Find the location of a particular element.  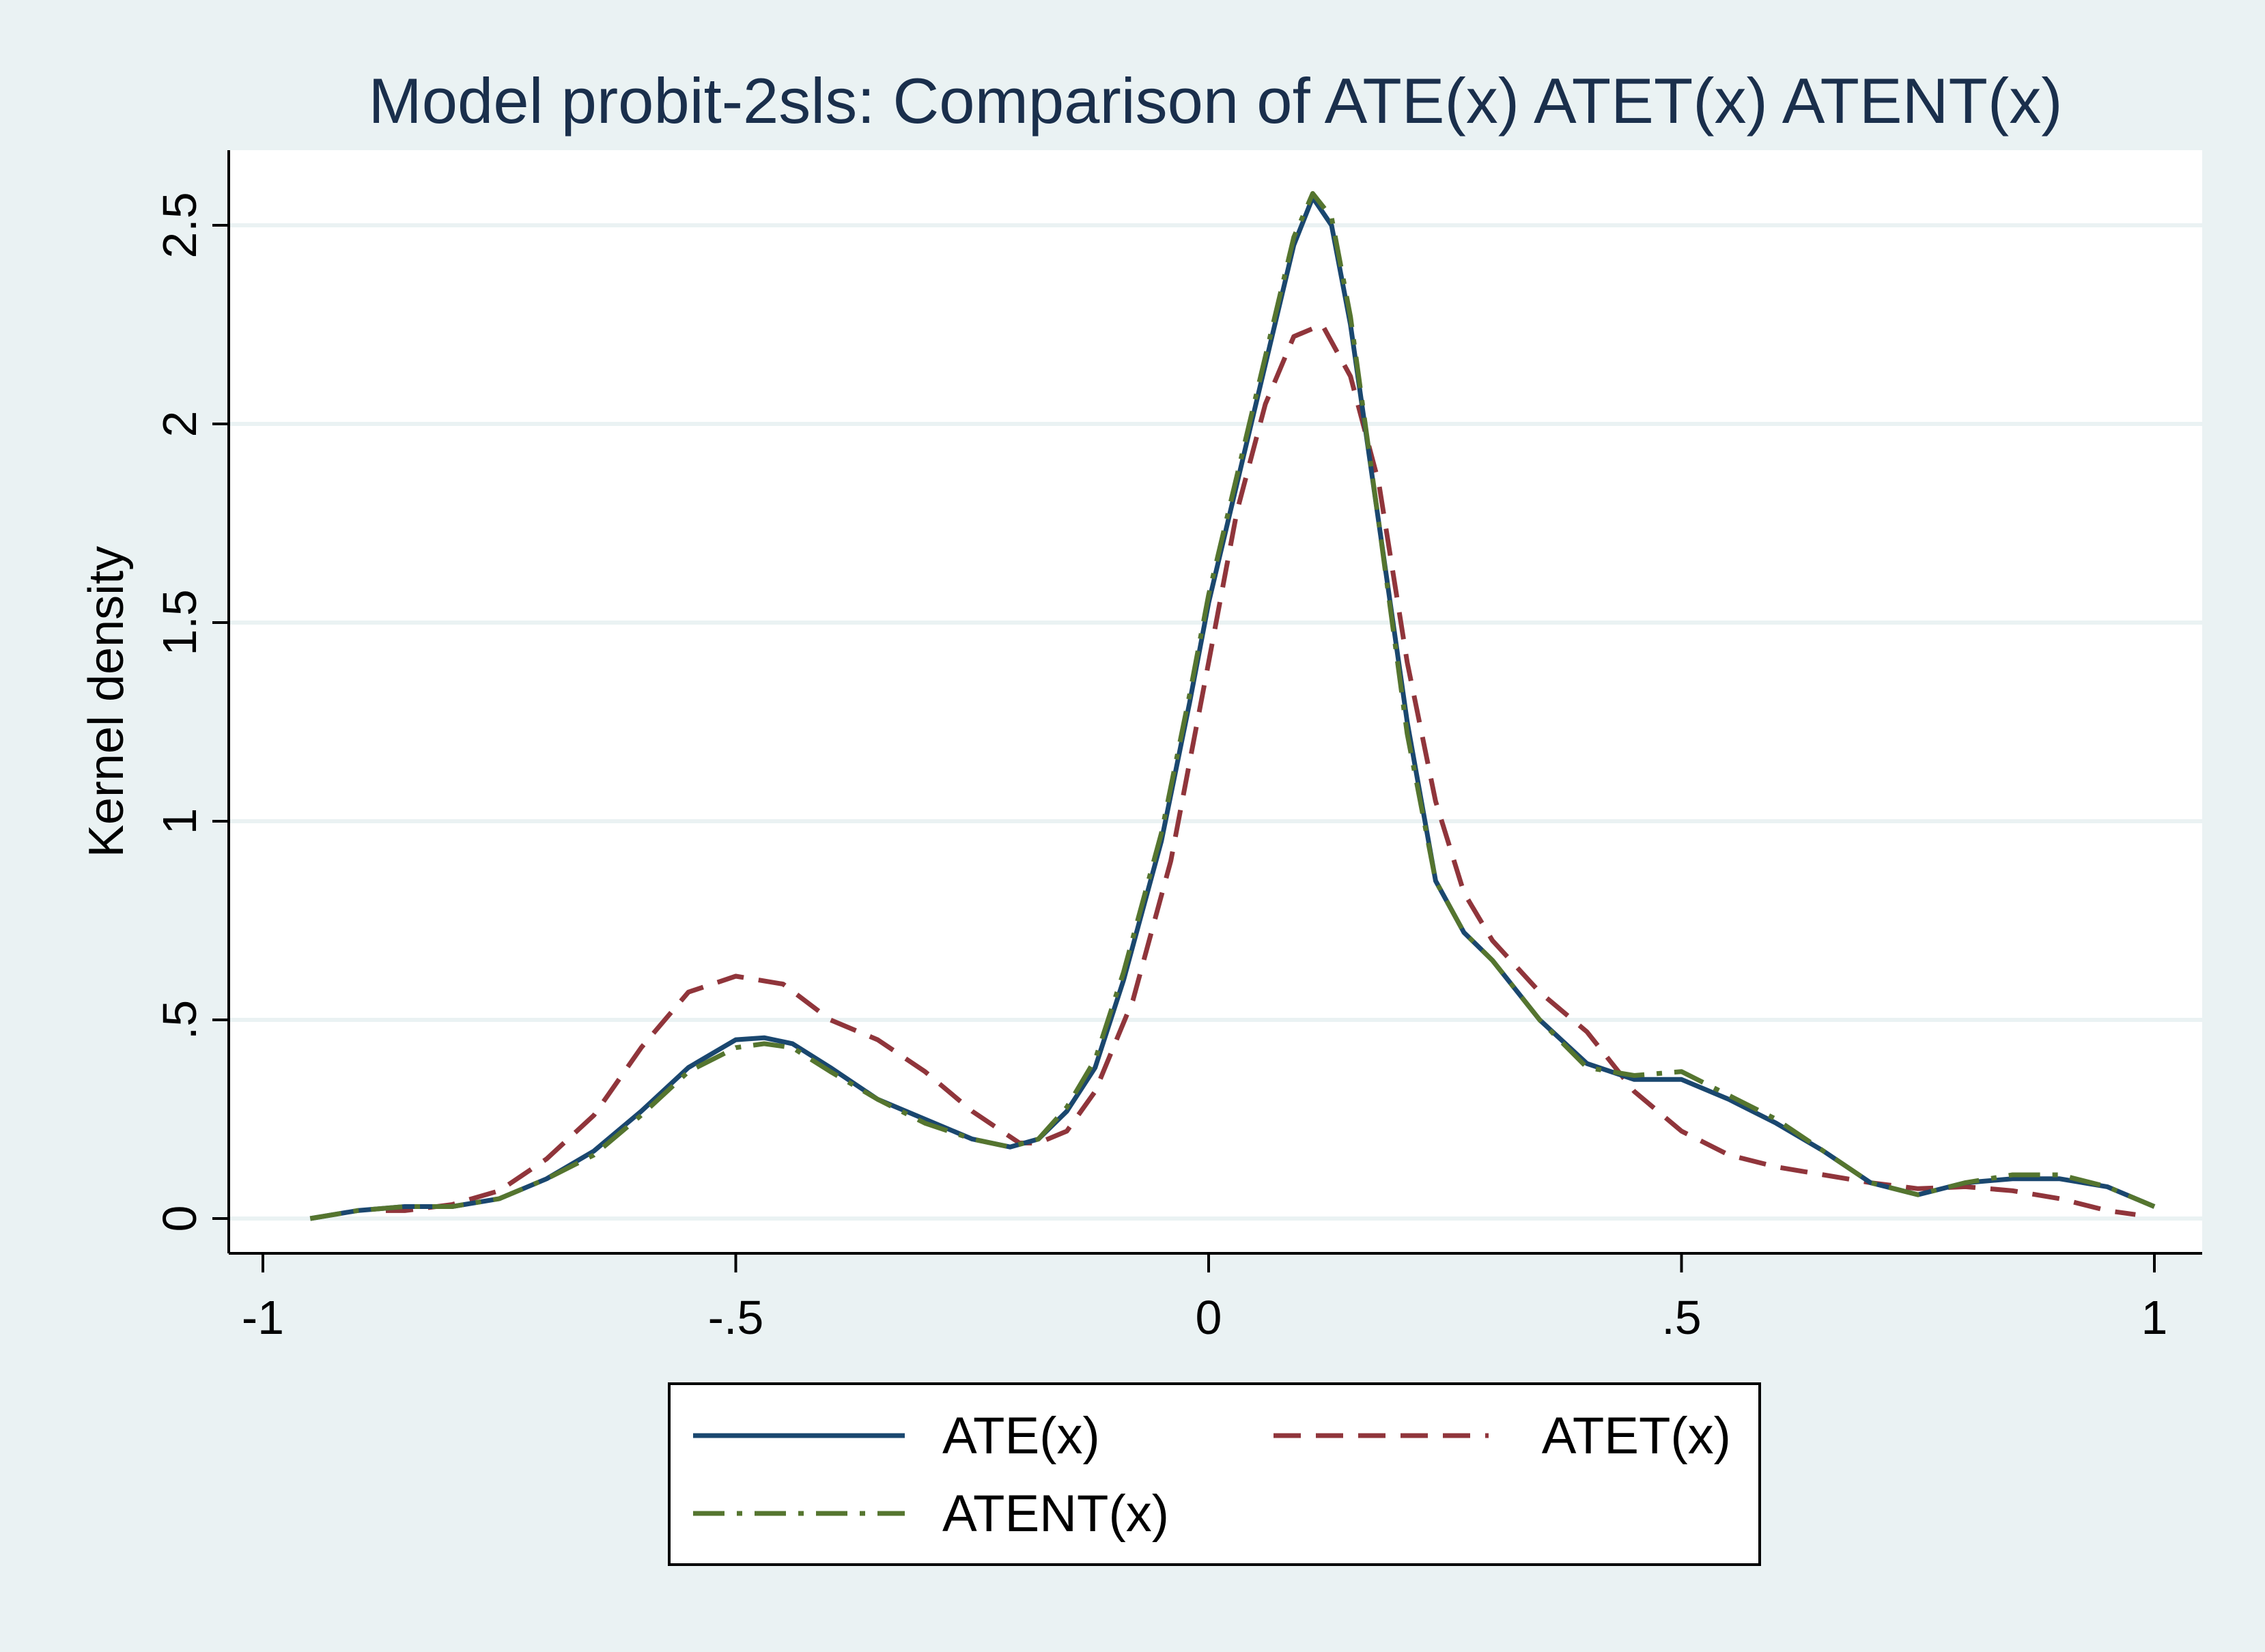

legend: ATE(x) ATET(x) ATENT(x) is located at coordinates (1214, 1474).